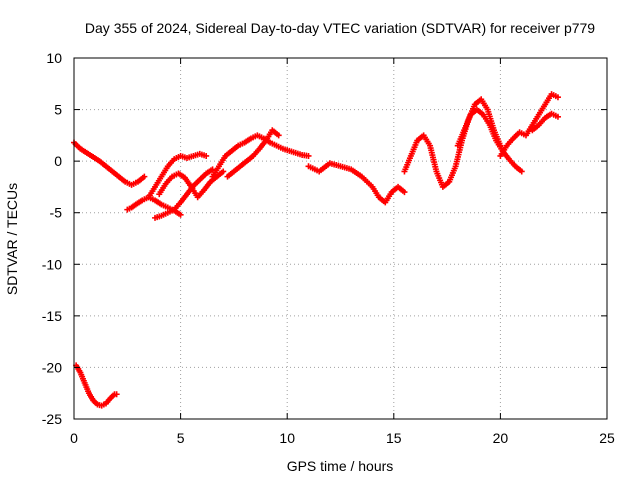 Image resolution: width=640 pixels, height=480 pixels. I want to click on x-tick-label: 25, so click(607, 438).